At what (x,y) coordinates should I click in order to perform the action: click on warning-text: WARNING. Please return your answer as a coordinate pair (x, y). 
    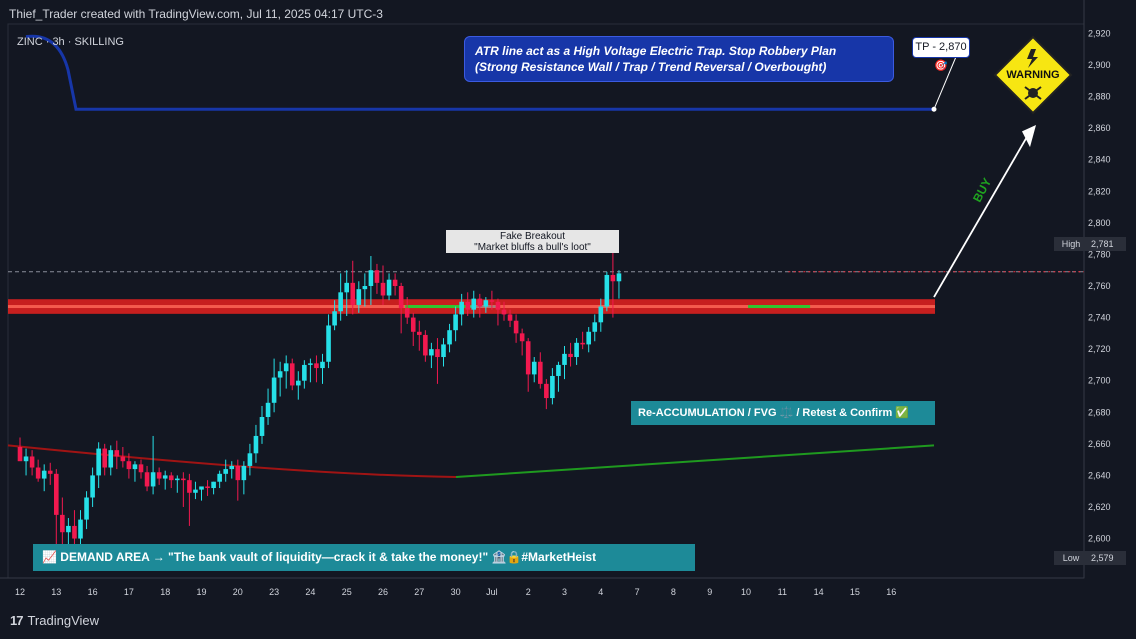
    Looking at the image, I should click on (1033, 75).